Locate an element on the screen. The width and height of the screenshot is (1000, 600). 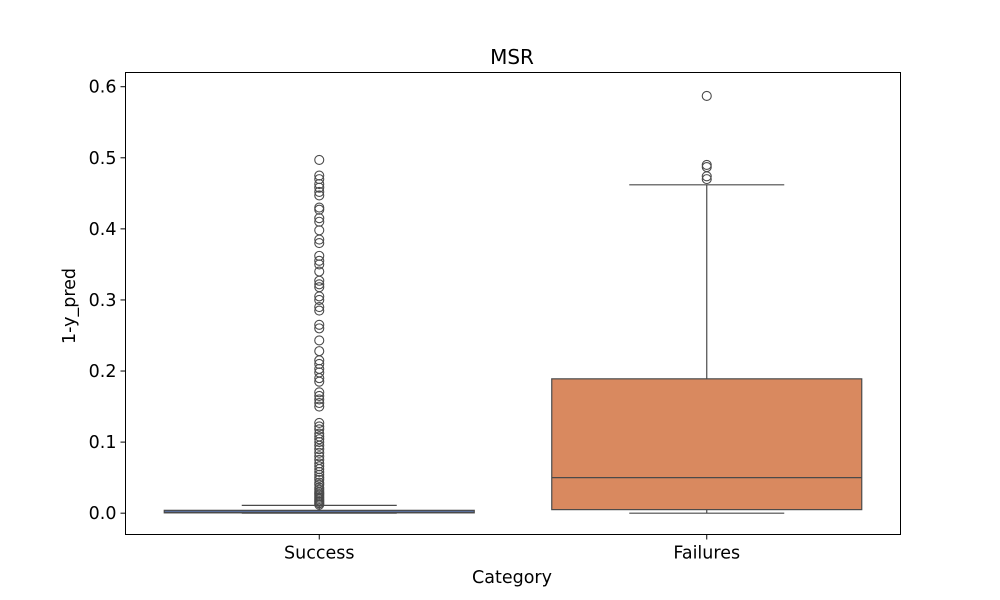
y-tick-label: 0.4 is located at coordinates (103, 230).